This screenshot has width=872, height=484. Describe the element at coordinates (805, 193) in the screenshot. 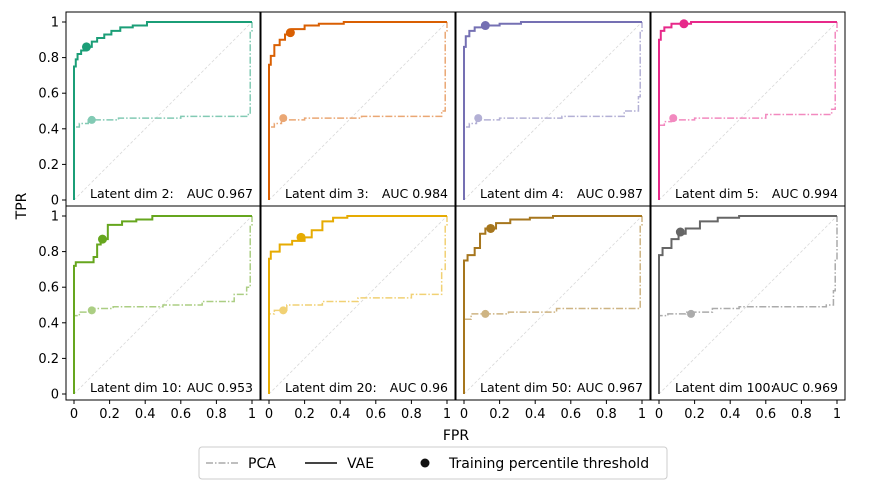

I see `panel-auc-label: AUC 0.994` at that location.